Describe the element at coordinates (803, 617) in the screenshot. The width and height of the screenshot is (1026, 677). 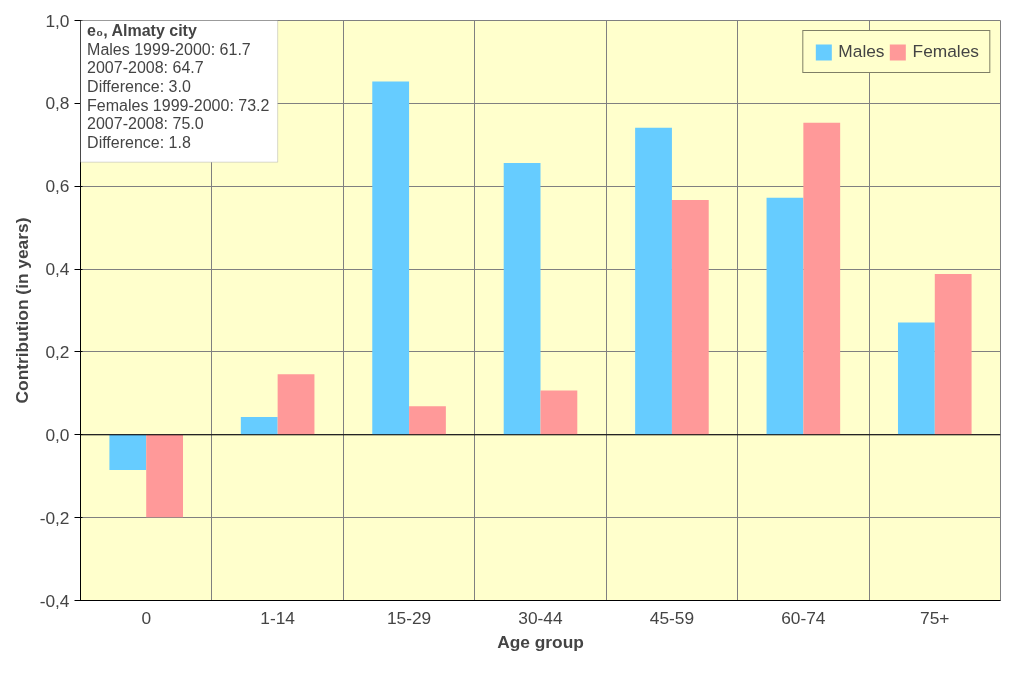
I see `x-tick-label: 60-74` at that location.